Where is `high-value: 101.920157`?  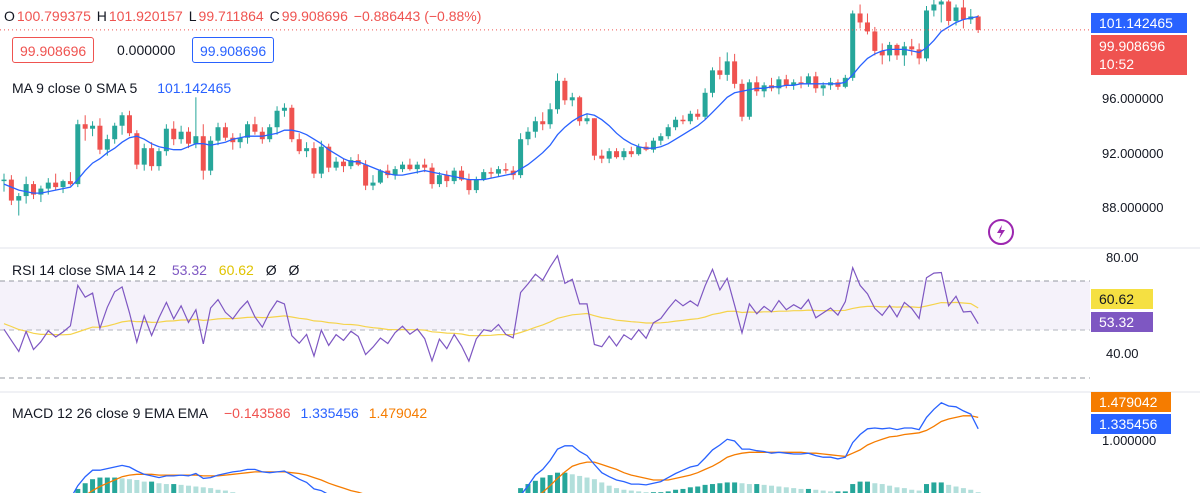
high-value: 101.920157 is located at coordinates (145, 16).